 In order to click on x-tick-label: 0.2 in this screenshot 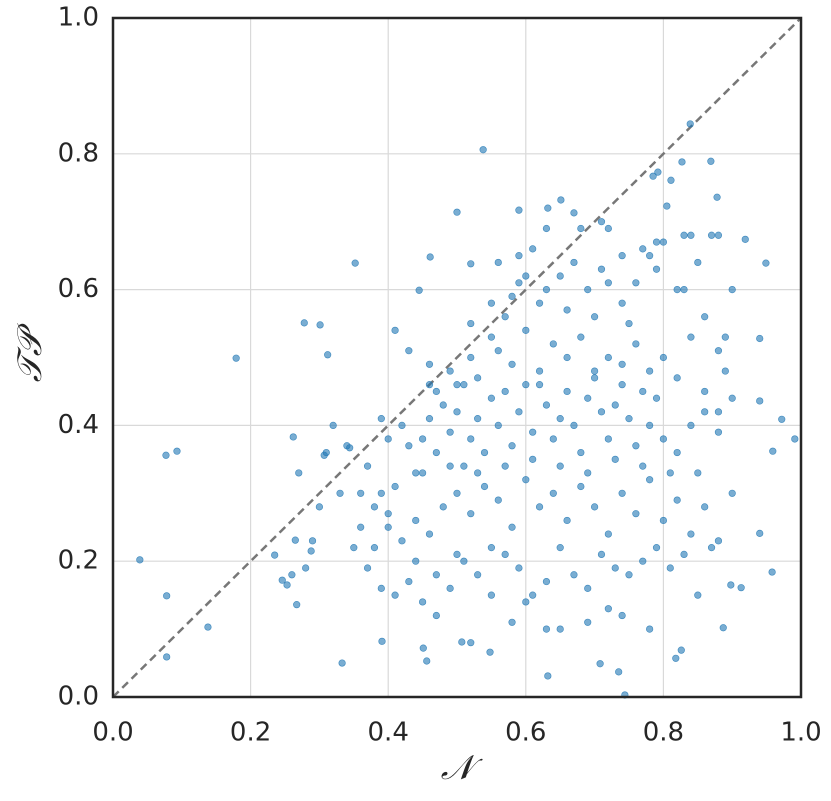, I will do `click(250, 733)`.